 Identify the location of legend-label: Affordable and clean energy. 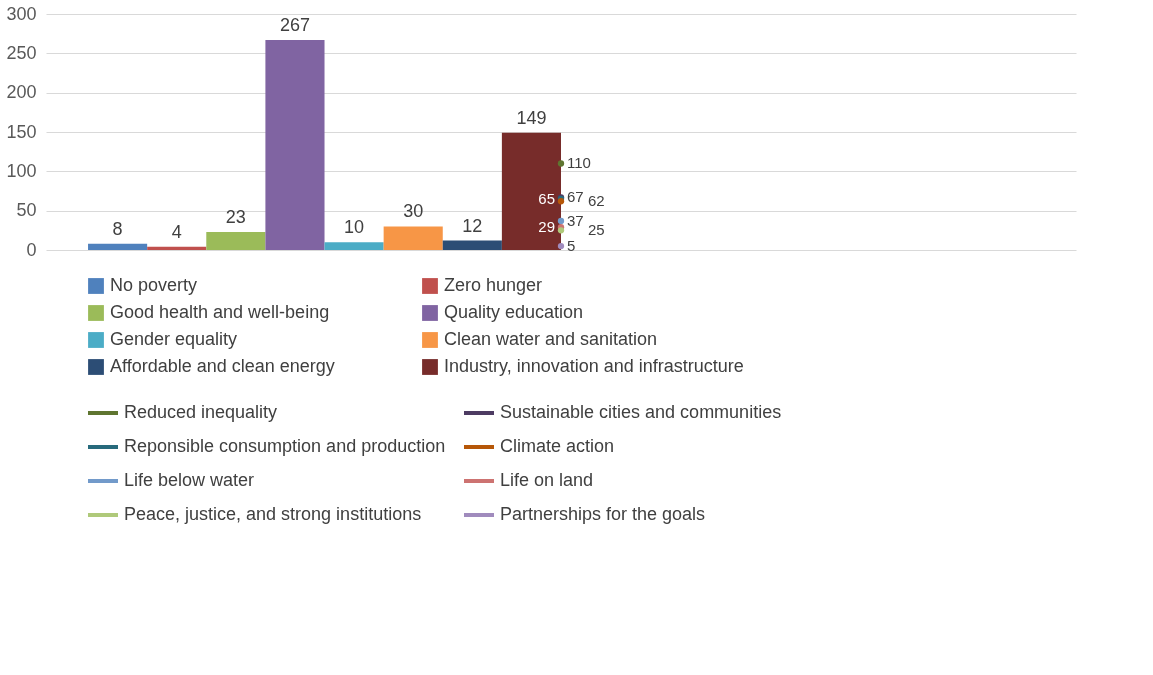
(222, 366).